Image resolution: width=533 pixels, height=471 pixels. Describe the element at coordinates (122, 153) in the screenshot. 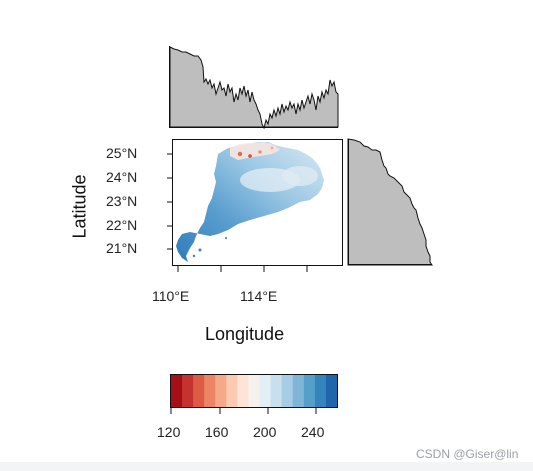

I see `y-tick-label-25: 25°N` at that location.